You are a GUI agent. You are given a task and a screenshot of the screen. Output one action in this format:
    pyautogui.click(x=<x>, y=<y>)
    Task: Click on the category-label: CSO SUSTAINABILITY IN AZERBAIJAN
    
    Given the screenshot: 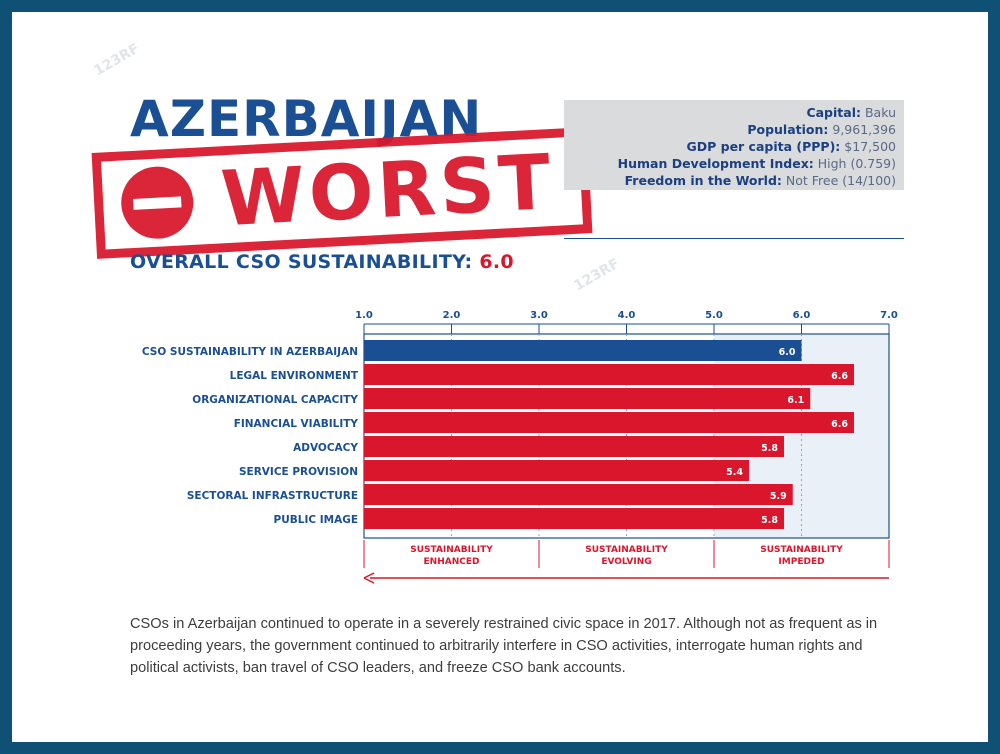 What is the action you would take?
    pyautogui.click(x=250, y=352)
    